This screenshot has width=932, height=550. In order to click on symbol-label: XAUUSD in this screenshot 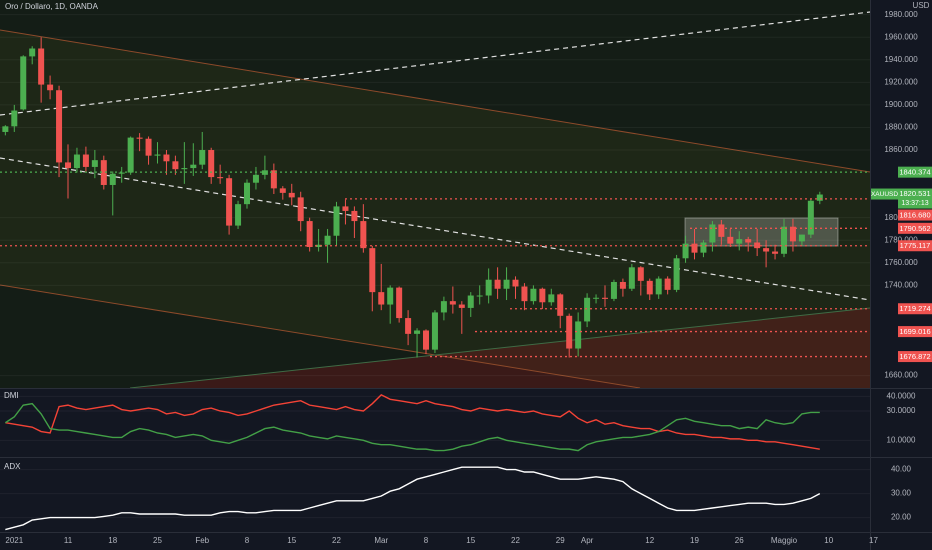, I will do `click(884, 194)`.